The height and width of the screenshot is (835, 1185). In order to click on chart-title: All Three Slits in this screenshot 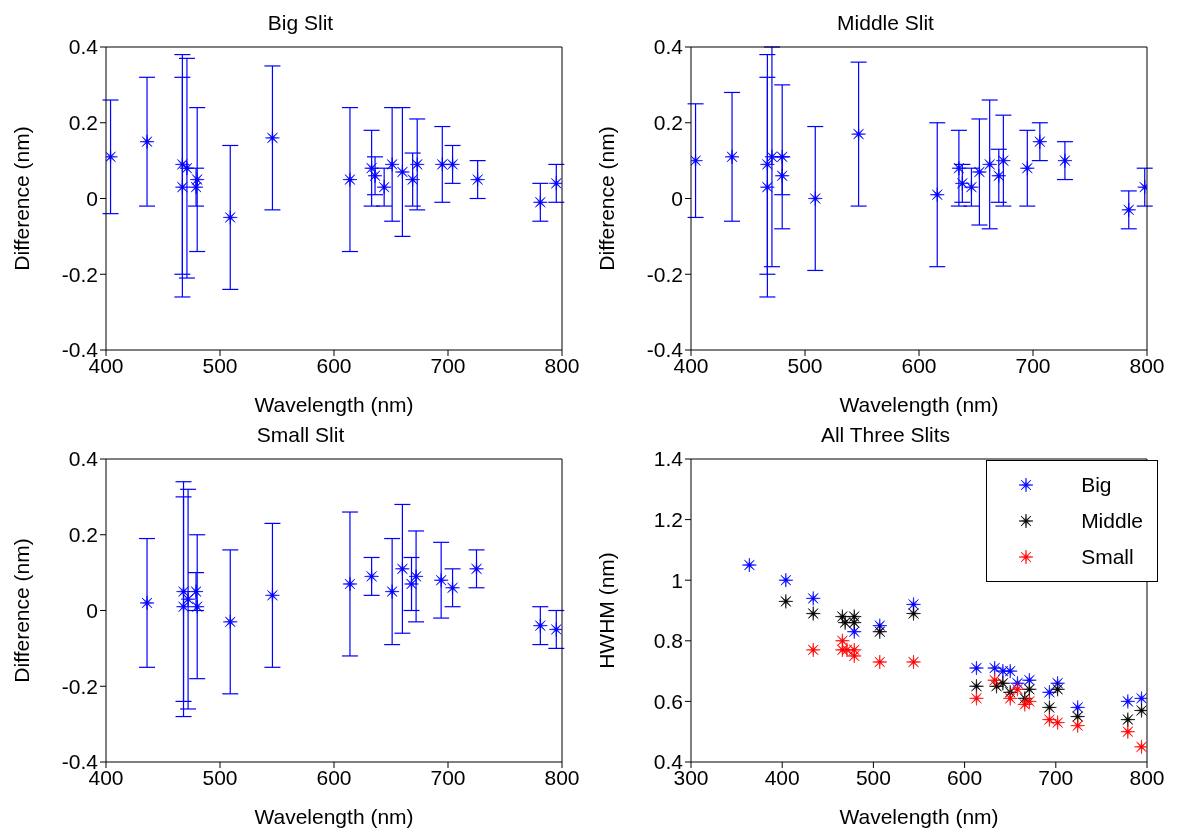, I will do `click(885, 434)`.